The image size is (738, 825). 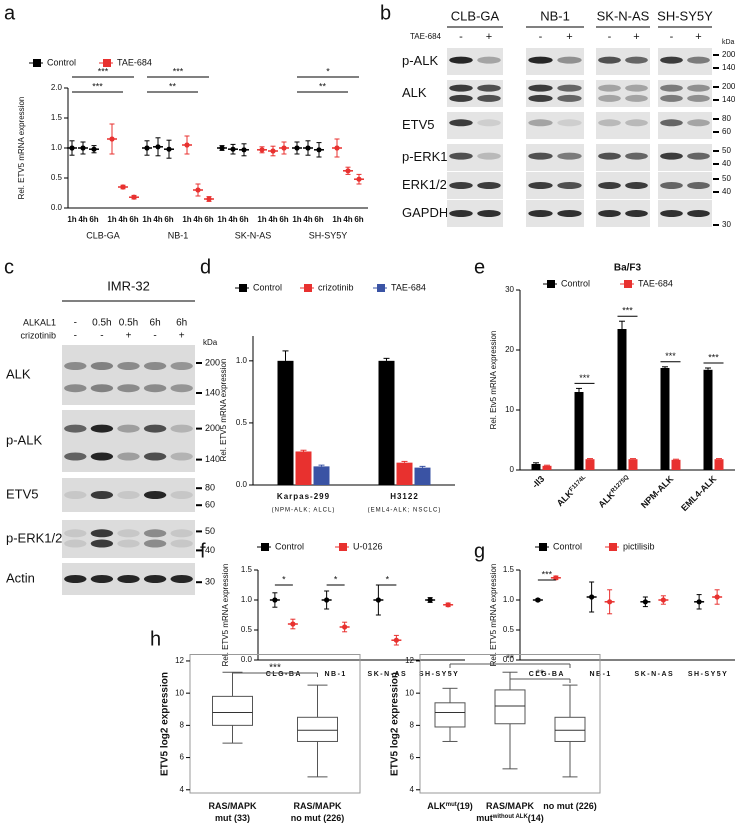 I want to click on y-tick-label: 0.0, so click(x=509, y=659).